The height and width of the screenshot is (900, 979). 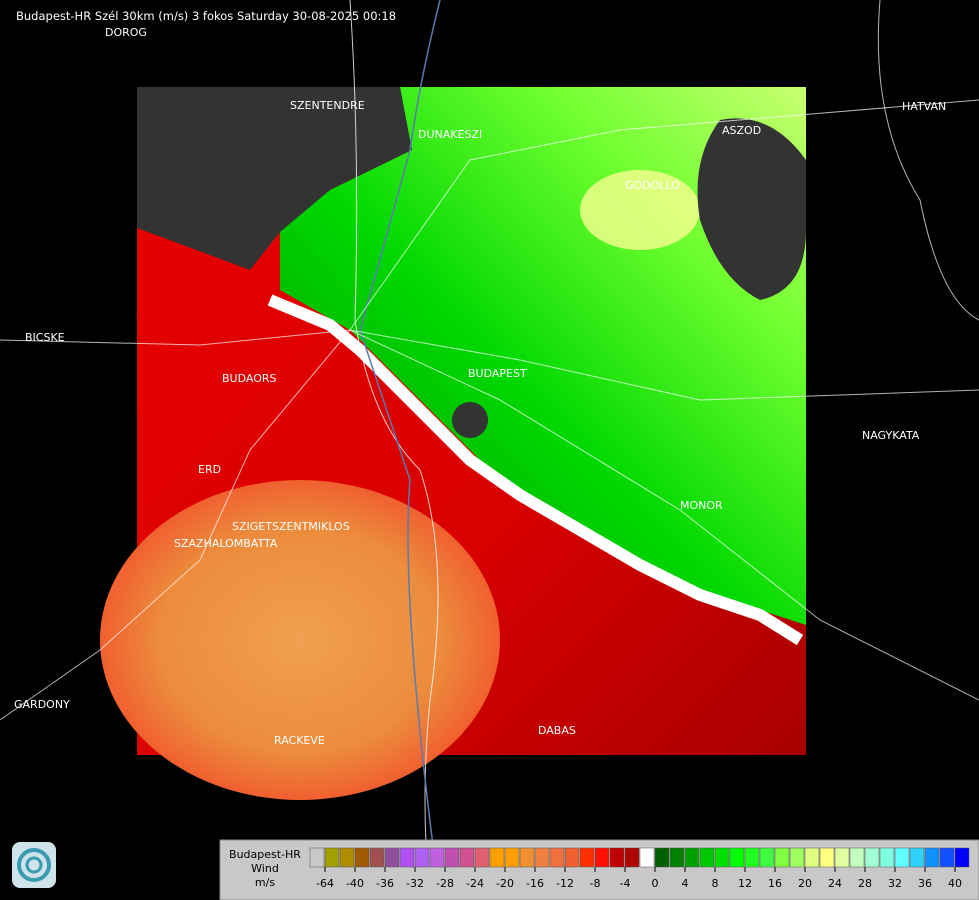 What do you see at coordinates (42, 704) in the screenshot?
I see `place-label: GARDONY` at bounding box center [42, 704].